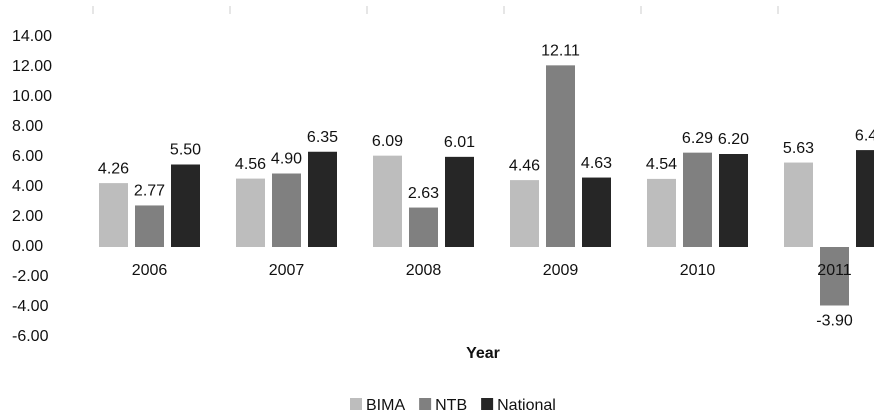 The height and width of the screenshot is (410, 874). Describe the element at coordinates (798, 148) in the screenshot. I see `data-label: 5.63` at that location.